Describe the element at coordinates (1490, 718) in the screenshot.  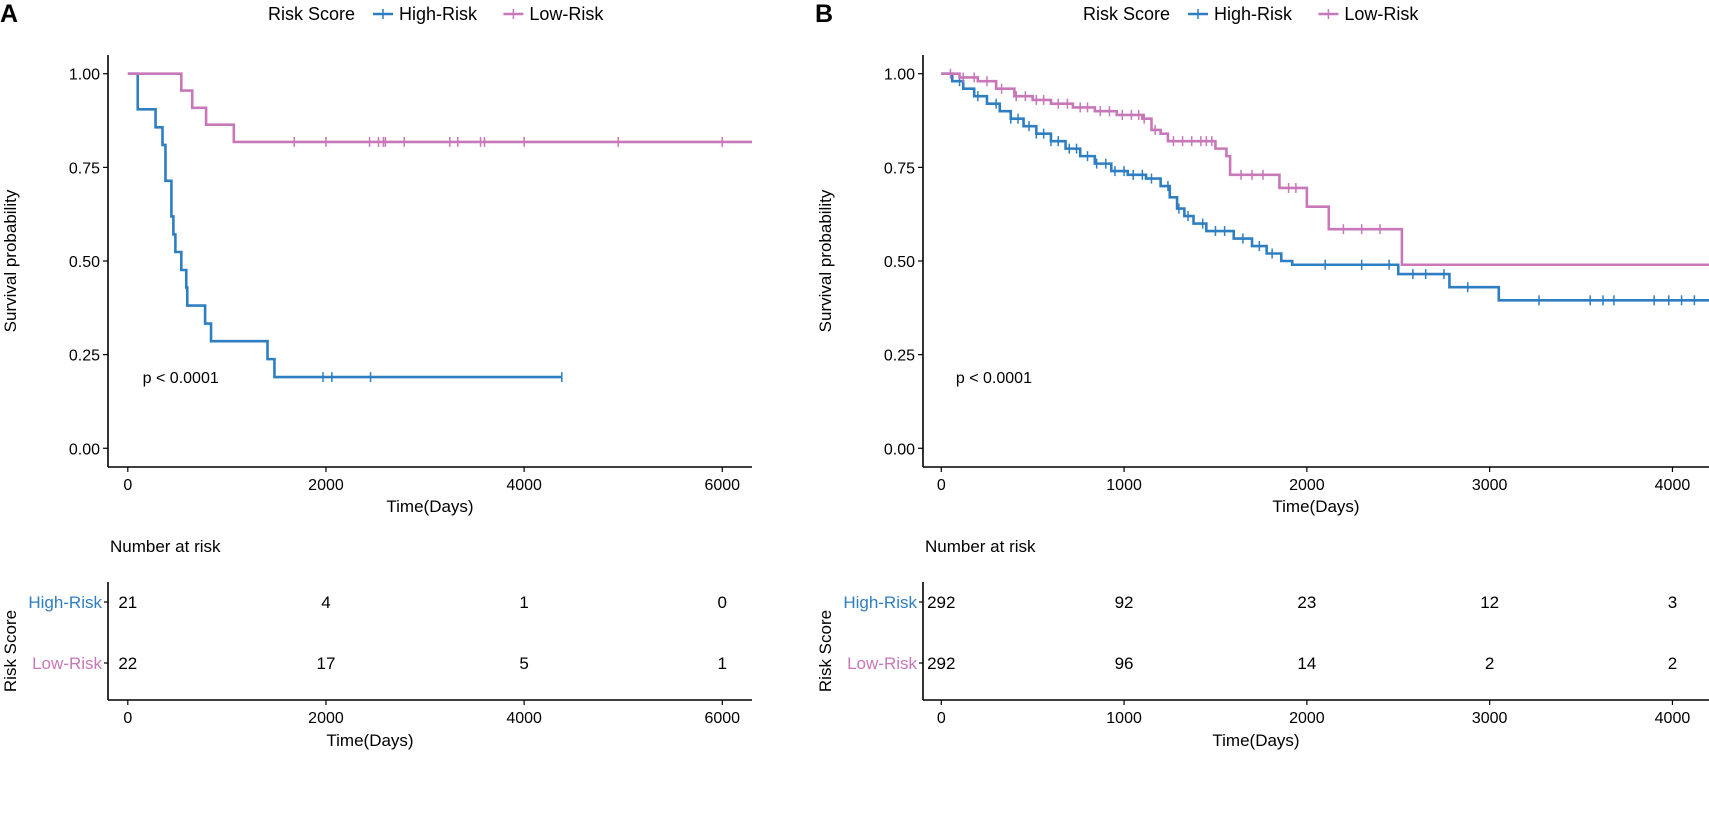
I see `risk-x-tick-label: 3000` at that location.